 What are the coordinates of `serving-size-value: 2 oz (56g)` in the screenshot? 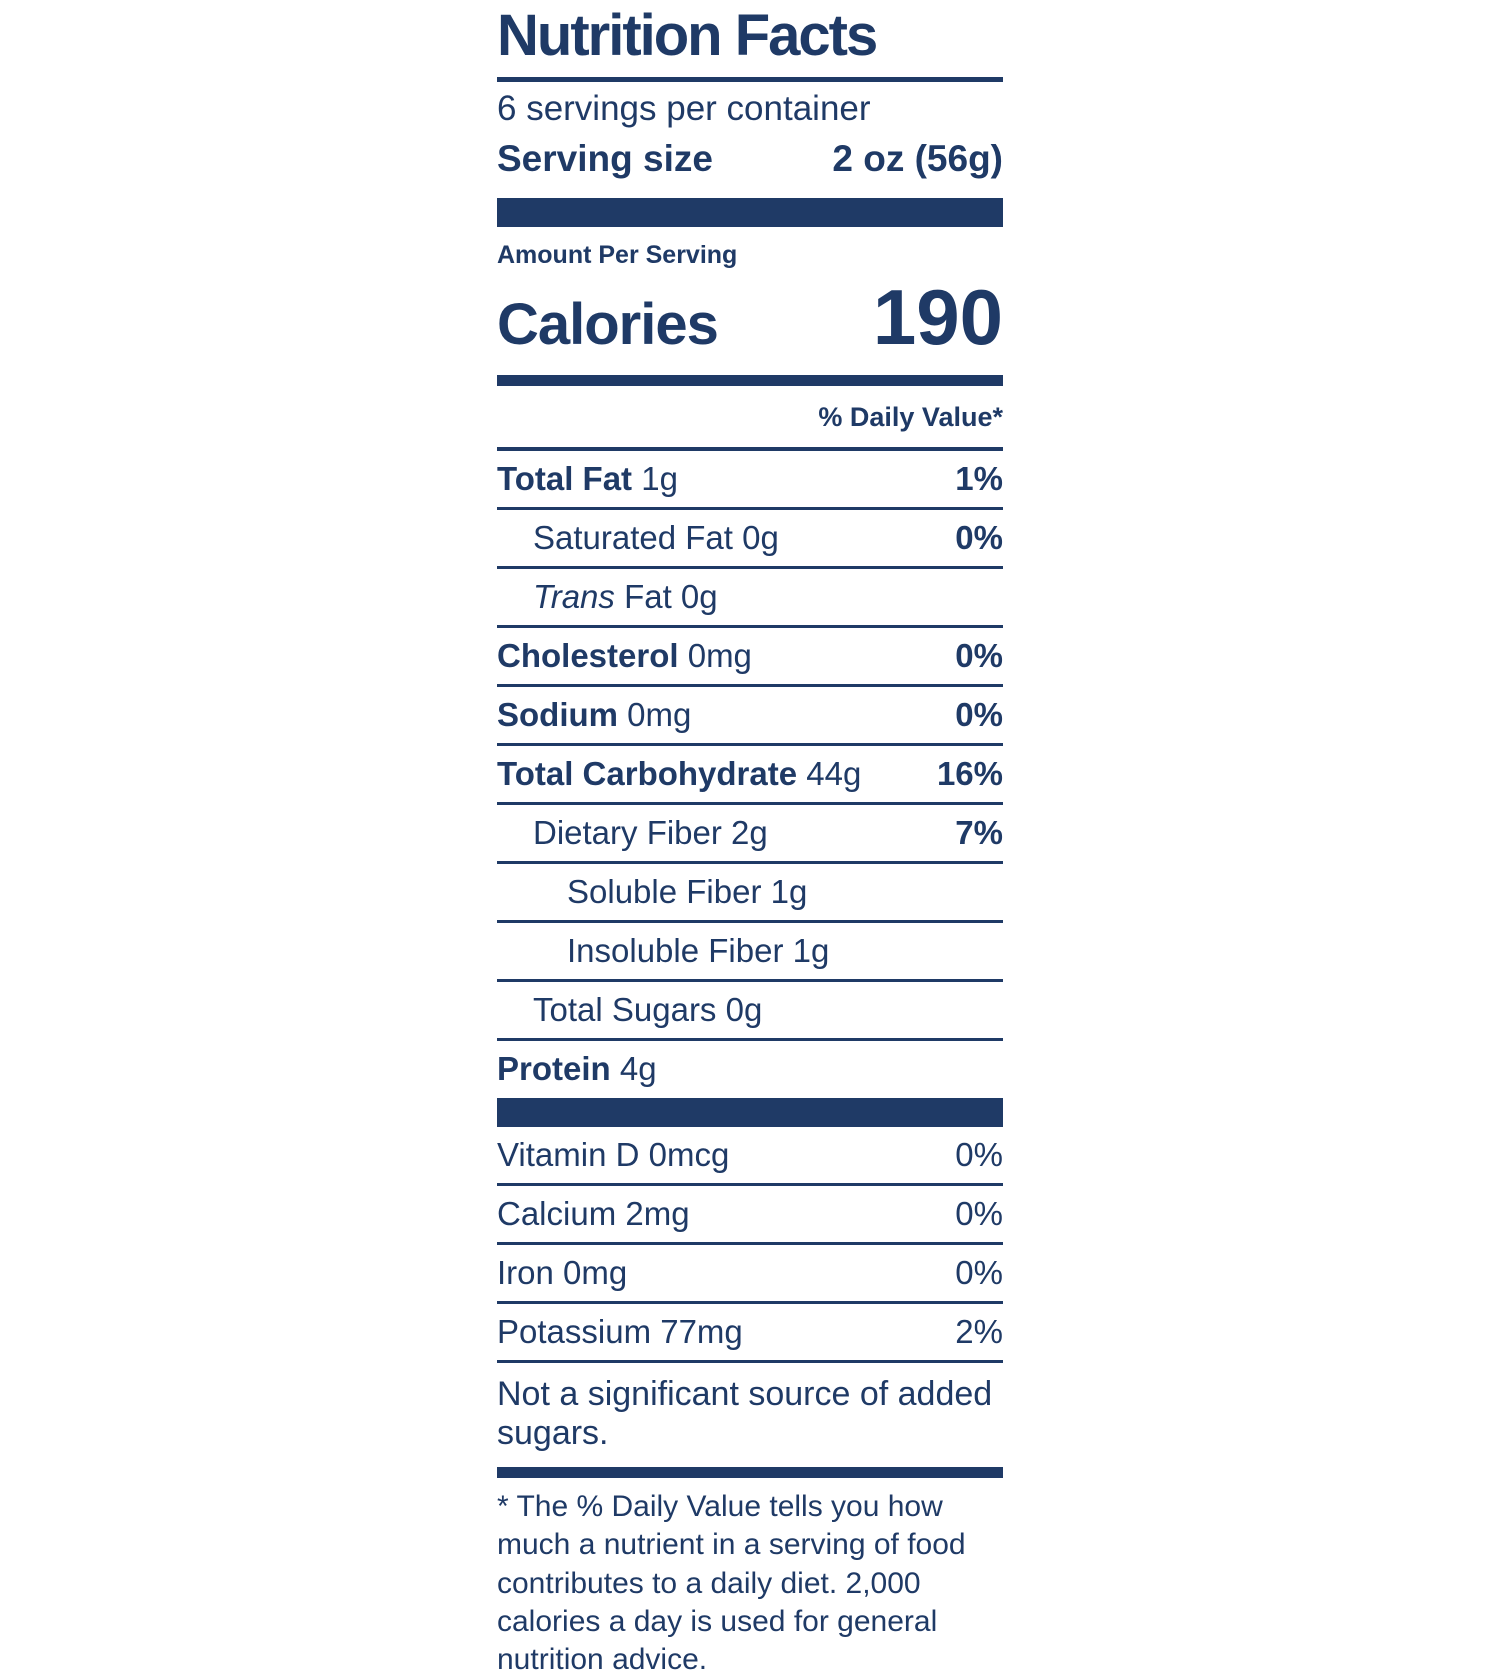 It's located at (917, 158).